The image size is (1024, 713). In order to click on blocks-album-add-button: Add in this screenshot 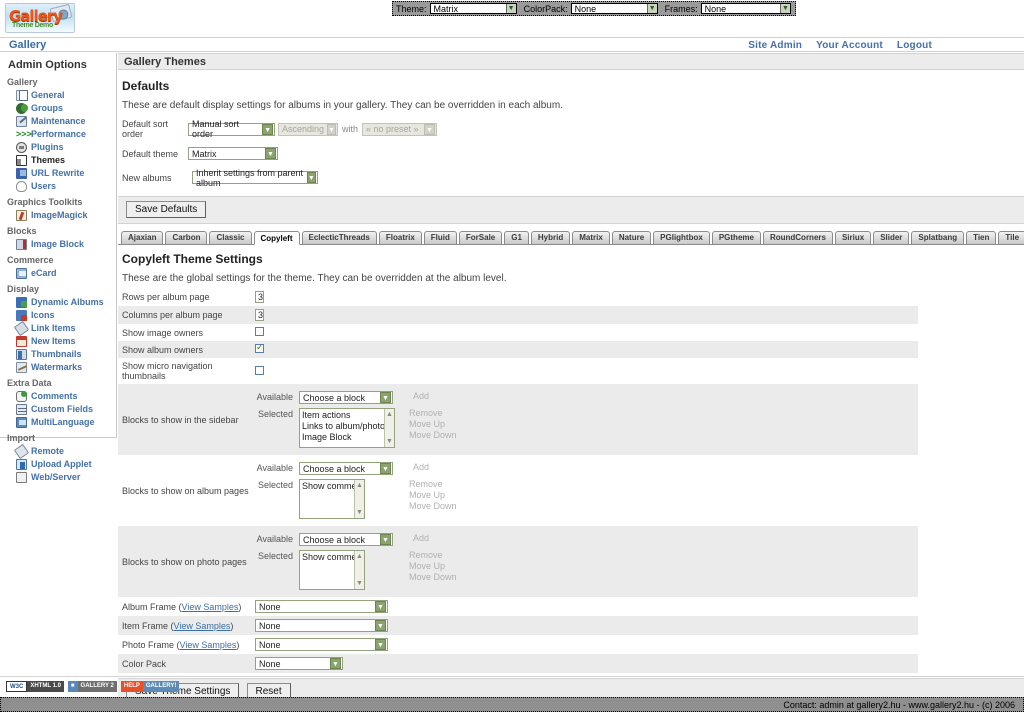, I will do `click(421, 467)`.